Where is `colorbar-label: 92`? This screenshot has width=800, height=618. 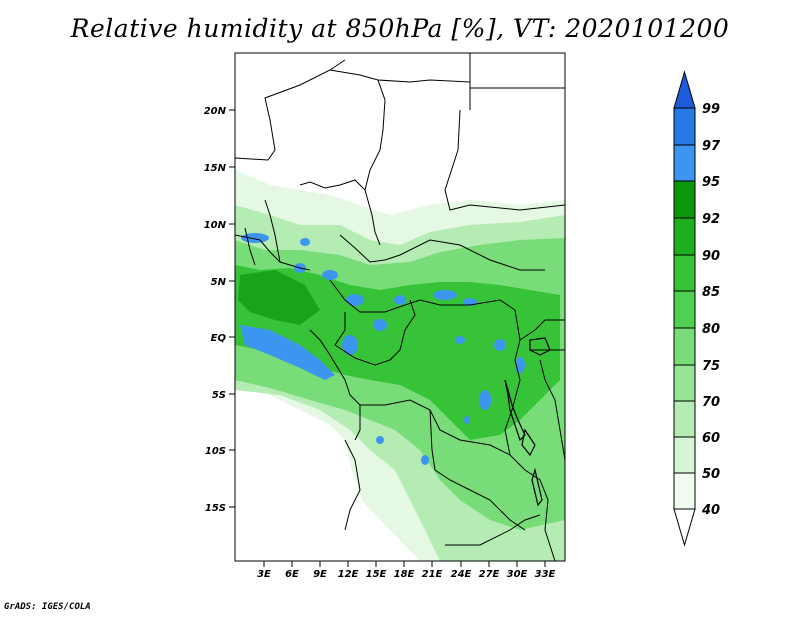
colorbar-label: 92 is located at coordinates (711, 219).